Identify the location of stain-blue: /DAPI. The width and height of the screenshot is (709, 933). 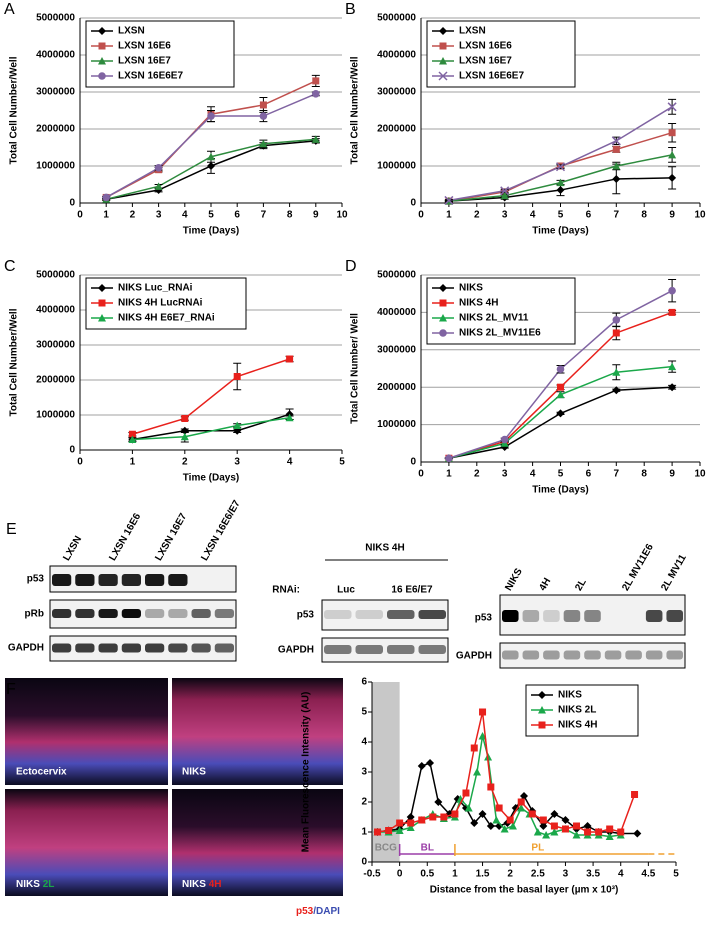
(326, 911).